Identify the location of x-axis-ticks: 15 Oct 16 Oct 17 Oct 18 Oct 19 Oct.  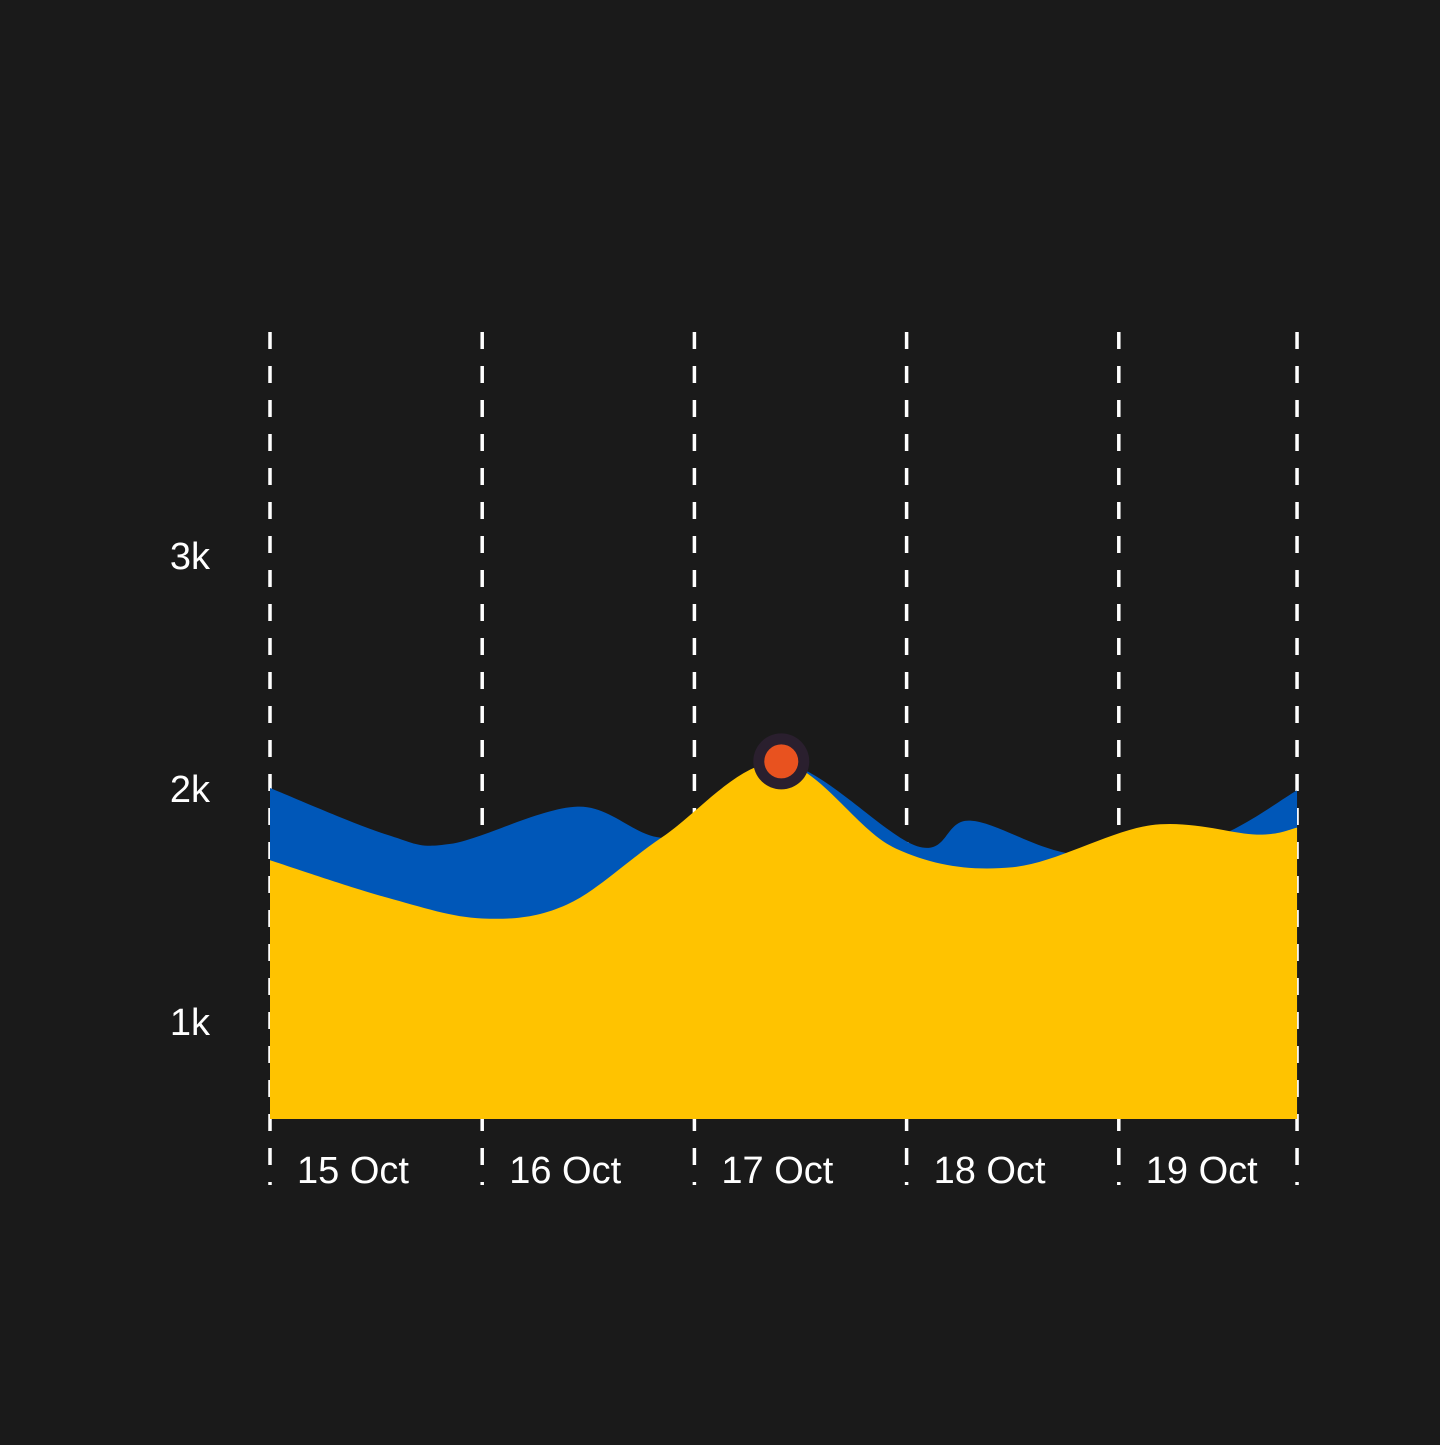
(777, 1171).